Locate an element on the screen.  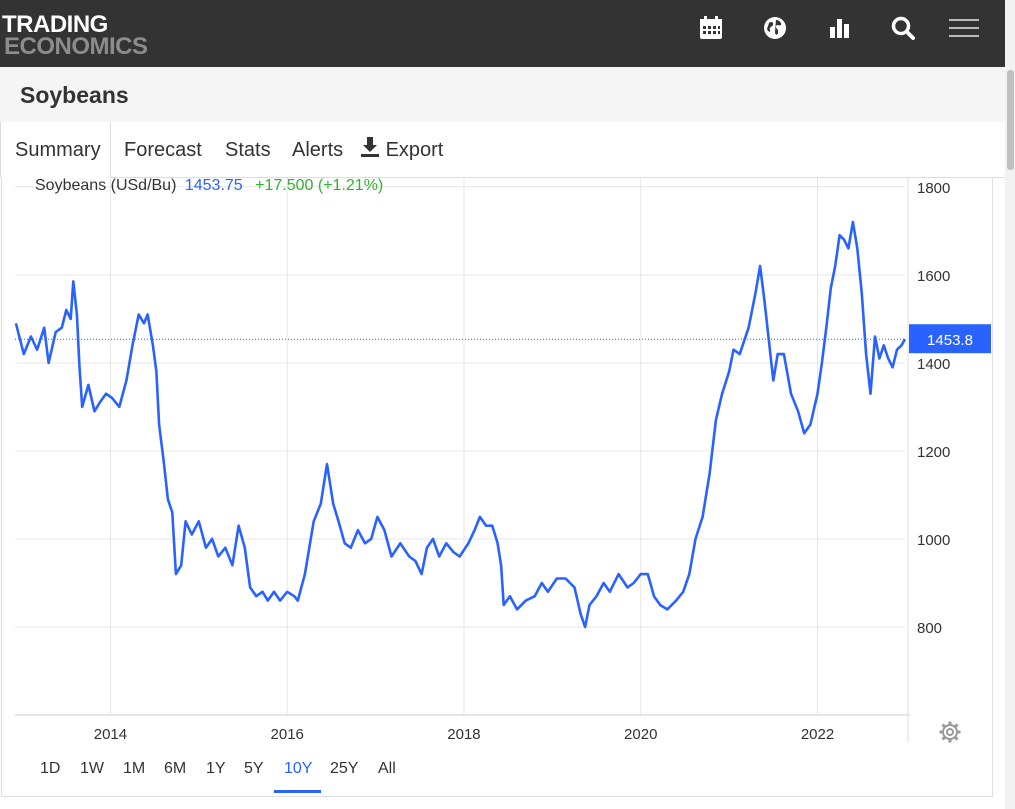
tab-export-label: Export is located at coordinates (414, 150).